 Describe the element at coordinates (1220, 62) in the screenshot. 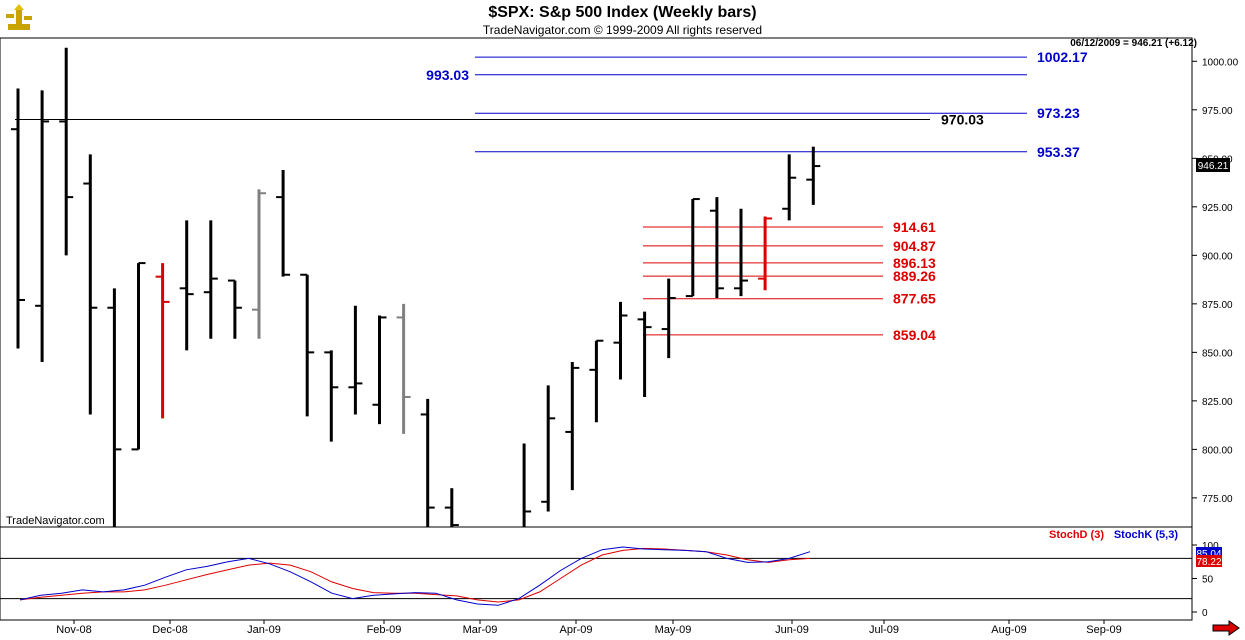

I see `y-tick-label: 1000.00` at that location.